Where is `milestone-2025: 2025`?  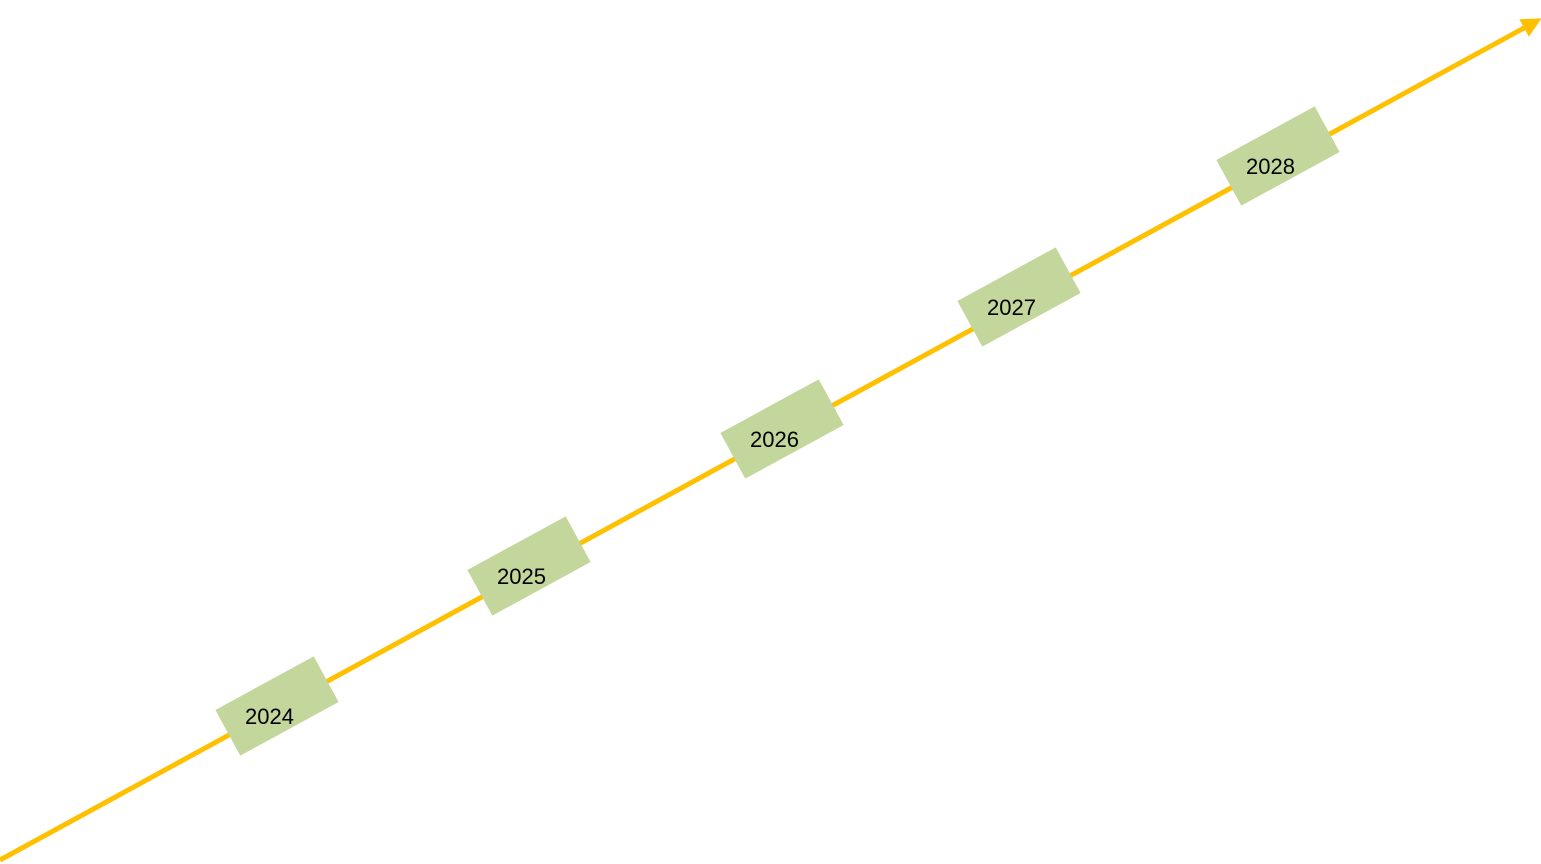
milestone-2025: 2025 is located at coordinates (529, 566).